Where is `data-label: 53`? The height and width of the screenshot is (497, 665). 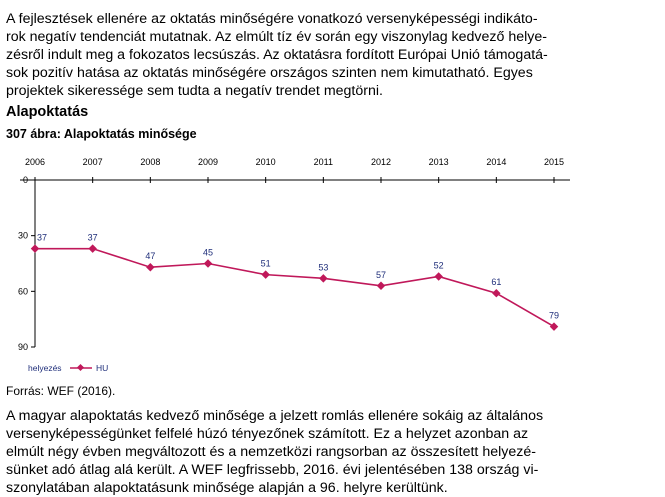
data-label: 53 is located at coordinates (323, 267).